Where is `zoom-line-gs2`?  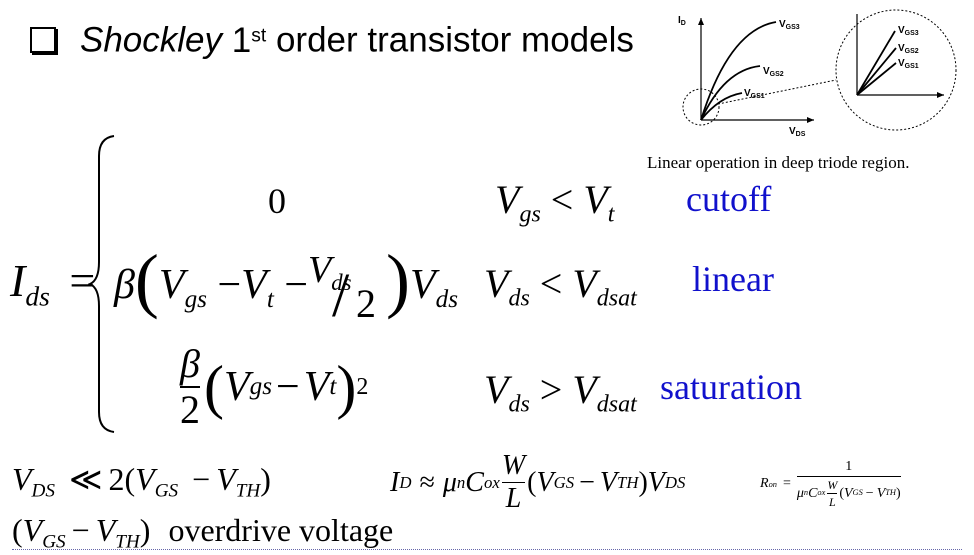 zoom-line-gs2 is located at coordinates (876, 71).